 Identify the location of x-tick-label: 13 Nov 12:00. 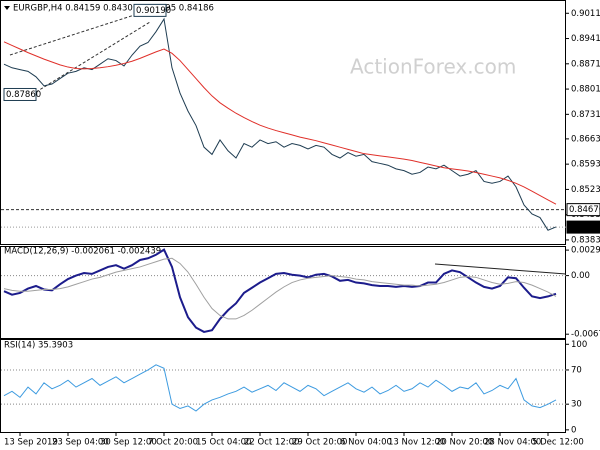
(416, 443).